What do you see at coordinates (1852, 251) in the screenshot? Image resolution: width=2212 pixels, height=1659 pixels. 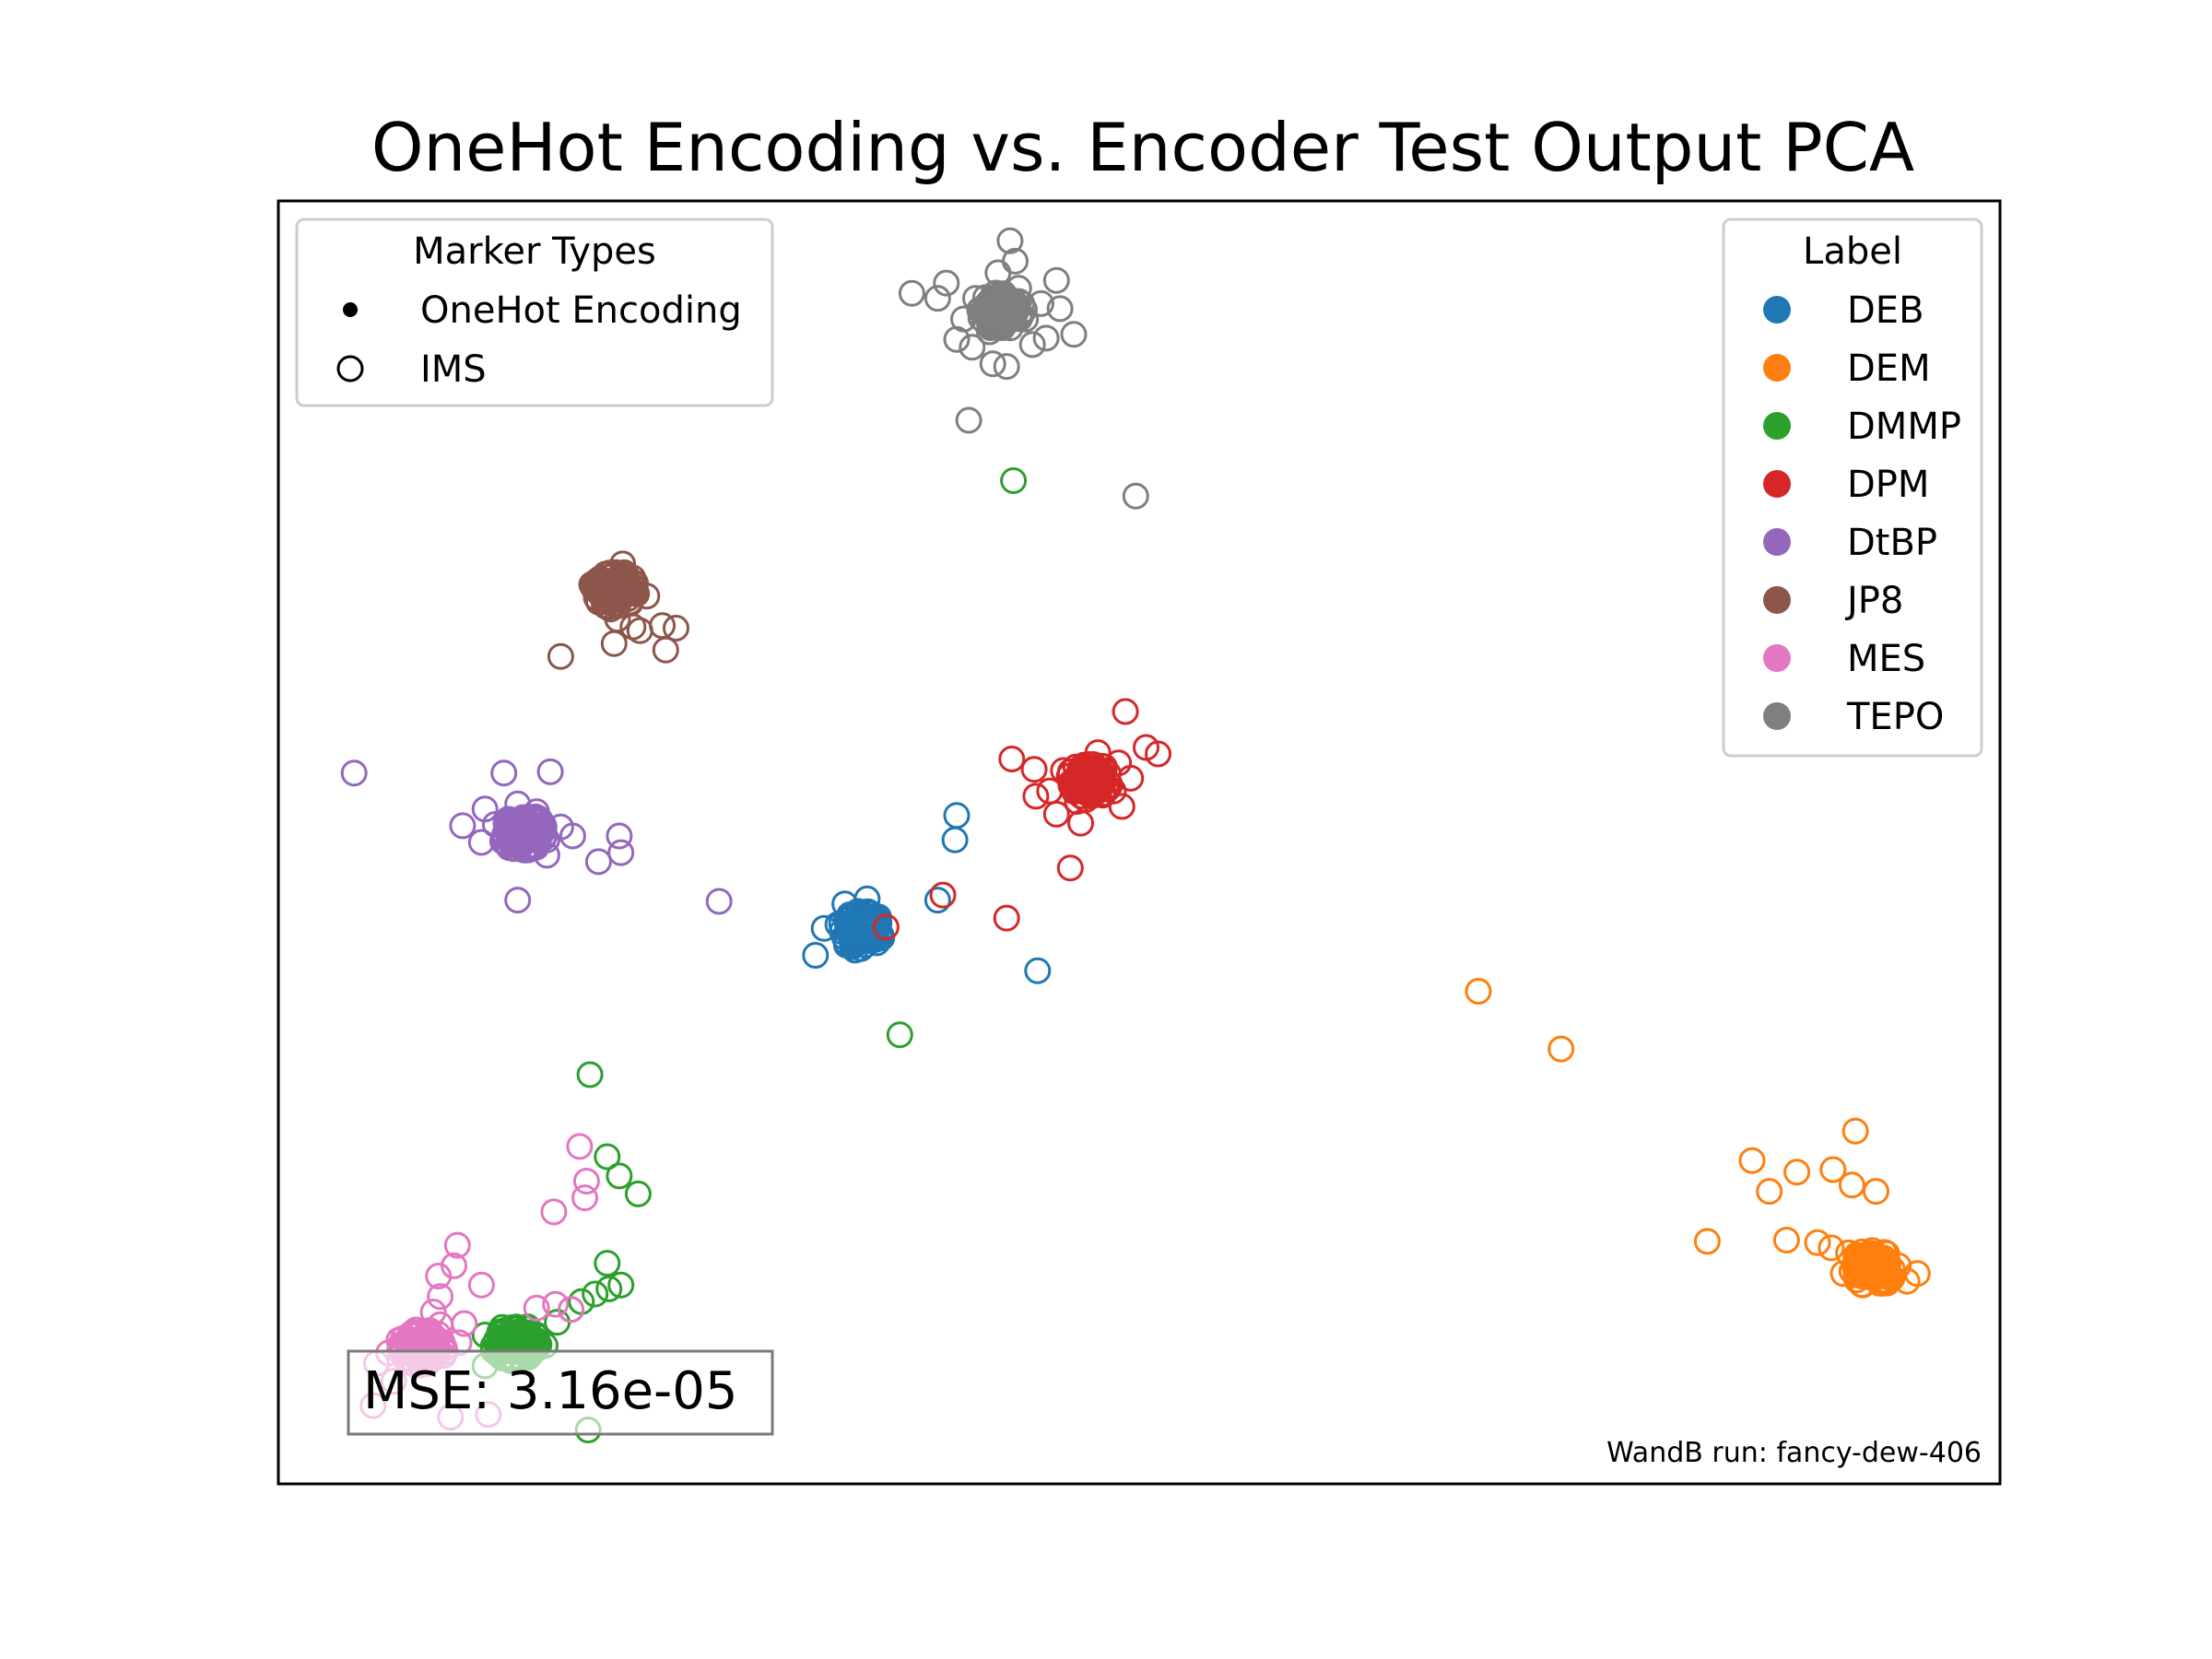 I see `label-legend-title: Label` at bounding box center [1852, 251].